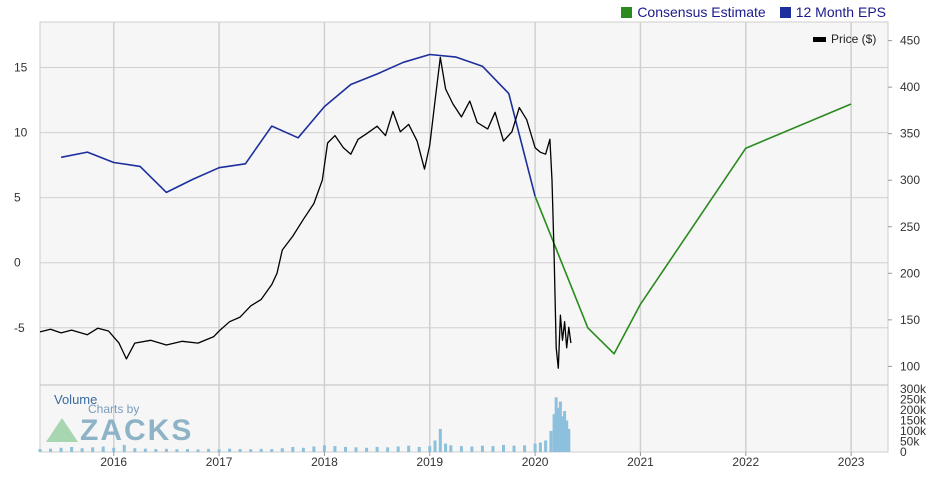 The height and width of the screenshot is (480, 942). I want to click on left-tick-label: 15, so click(21, 68).